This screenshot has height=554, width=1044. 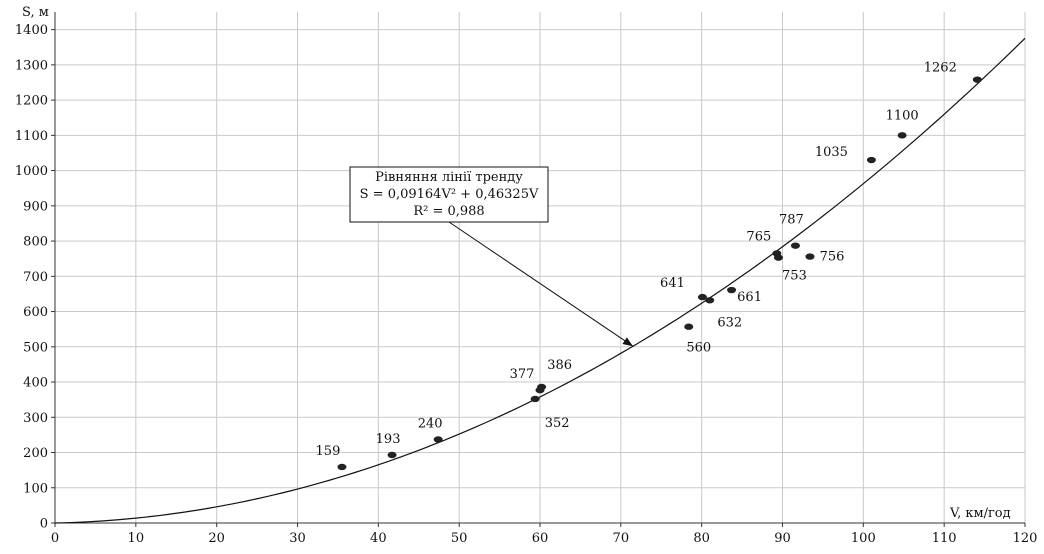 I want to click on y-tick-label: 1300, so click(x=31, y=65).